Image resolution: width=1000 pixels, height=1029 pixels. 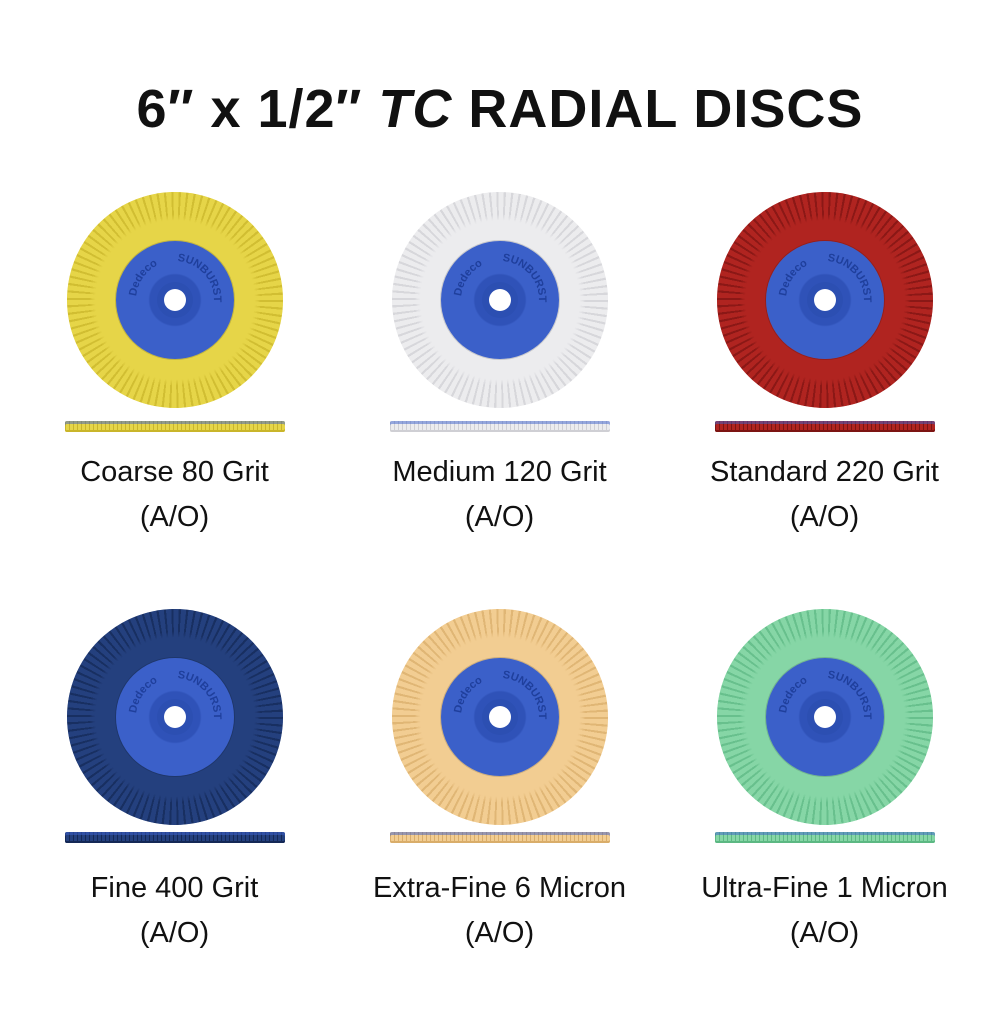 I want to click on disc-grit-label: Medium 120 Grit, so click(x=499, y=472).